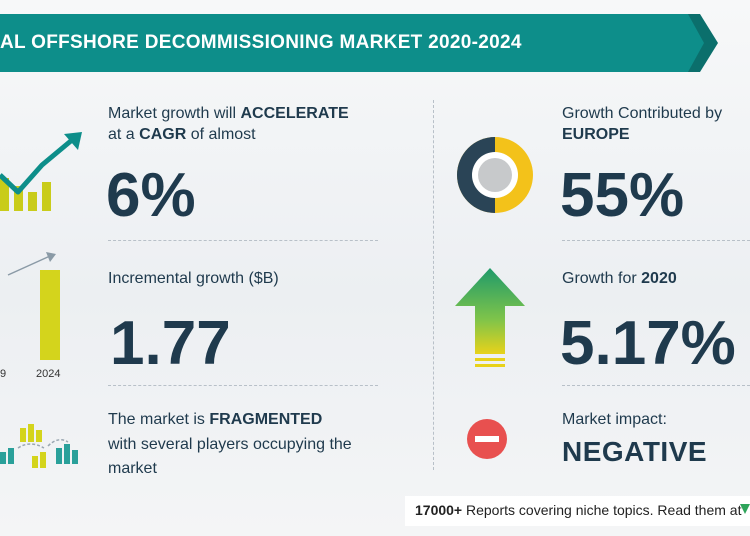  I want to click on bar-growth-icon, so click(33, 306).